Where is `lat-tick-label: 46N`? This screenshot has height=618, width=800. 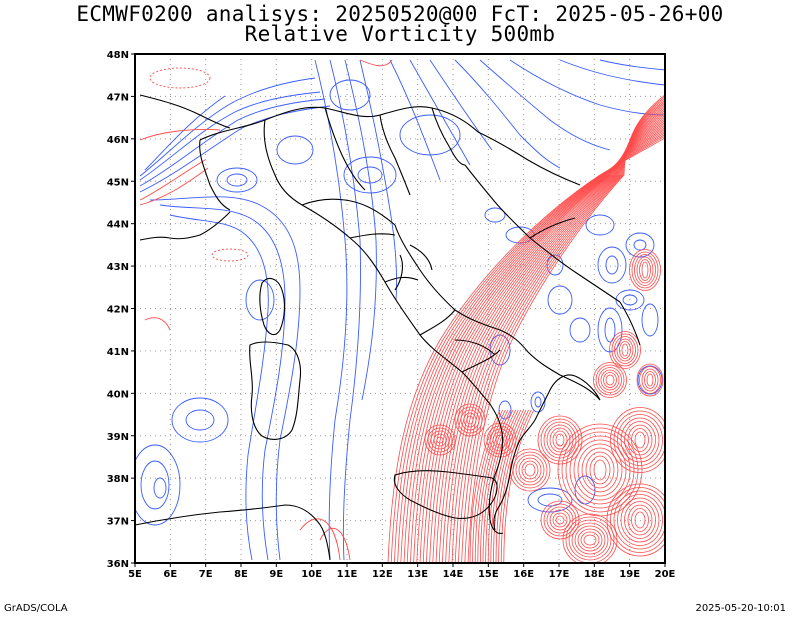
lat-tick-label: 46N is located at coordinates (118, 140).